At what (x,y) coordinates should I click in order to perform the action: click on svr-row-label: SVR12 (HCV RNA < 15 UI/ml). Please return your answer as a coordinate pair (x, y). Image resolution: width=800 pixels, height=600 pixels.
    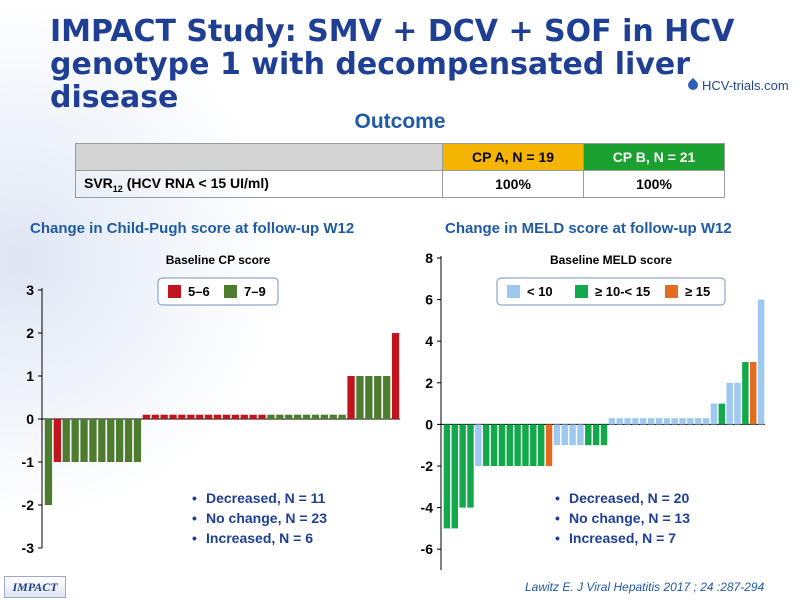
    Looking at the image, I should click on (259, 184).